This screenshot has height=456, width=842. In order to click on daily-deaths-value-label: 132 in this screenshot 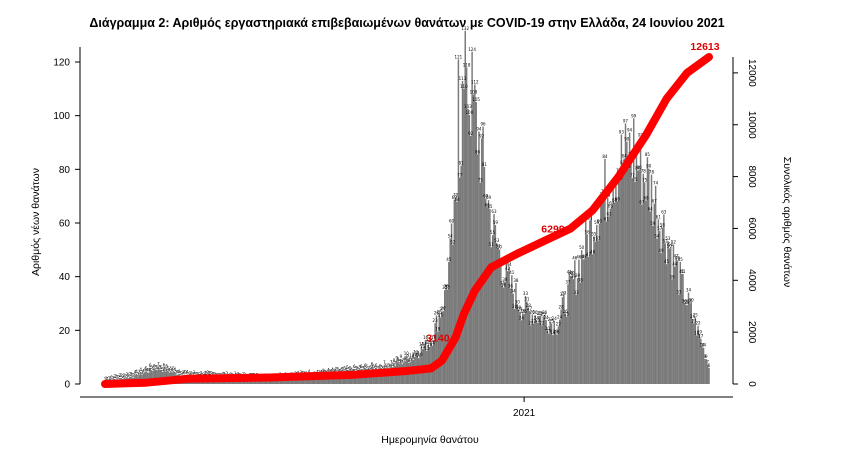, I will do `click(465, 28)`.